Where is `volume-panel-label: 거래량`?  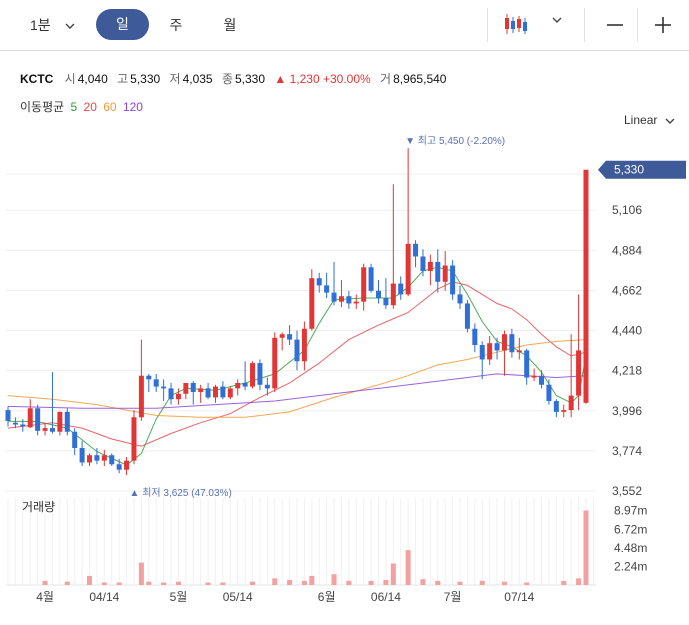
volume-panel-label: 거래량 is located at coordinates (38, 507).